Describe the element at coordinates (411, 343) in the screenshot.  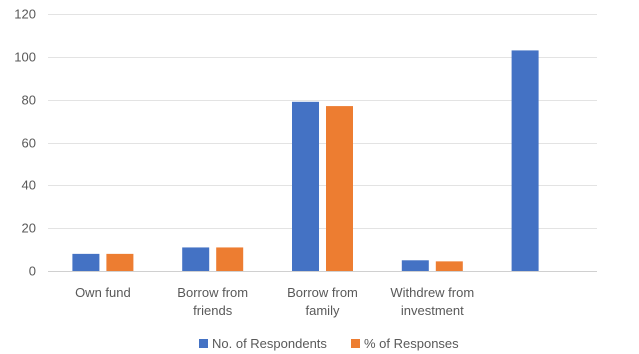
I see `legend-label: % of Responses` at that location.